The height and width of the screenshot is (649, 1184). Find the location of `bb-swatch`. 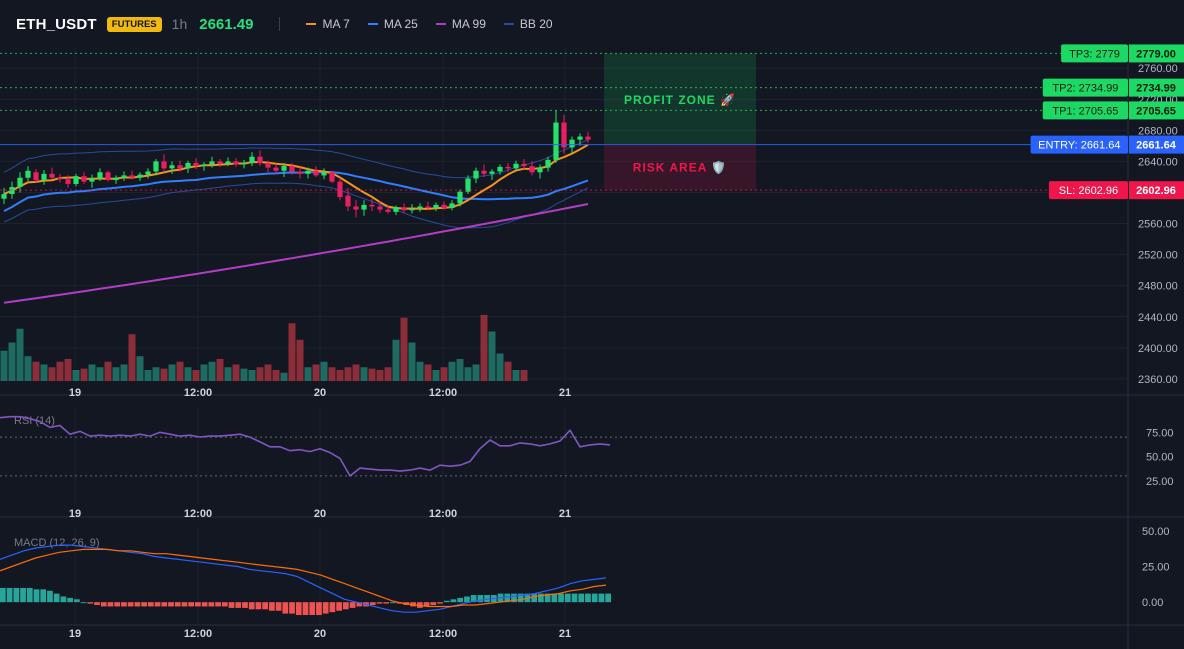

bb-swatch is located at coordinates (508, 24).